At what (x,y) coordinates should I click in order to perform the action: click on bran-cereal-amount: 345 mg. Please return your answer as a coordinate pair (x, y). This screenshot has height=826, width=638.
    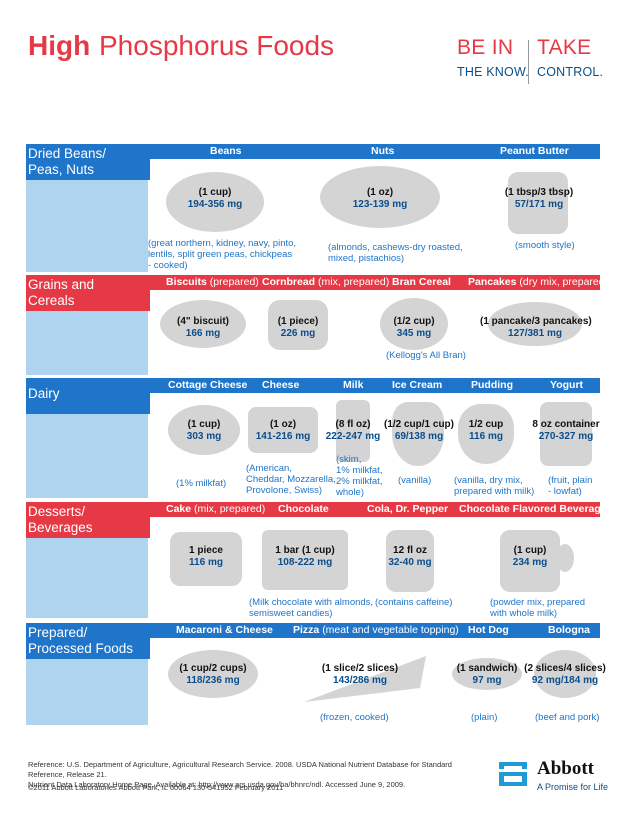
    Looking at the image, I should click on (414, 333).